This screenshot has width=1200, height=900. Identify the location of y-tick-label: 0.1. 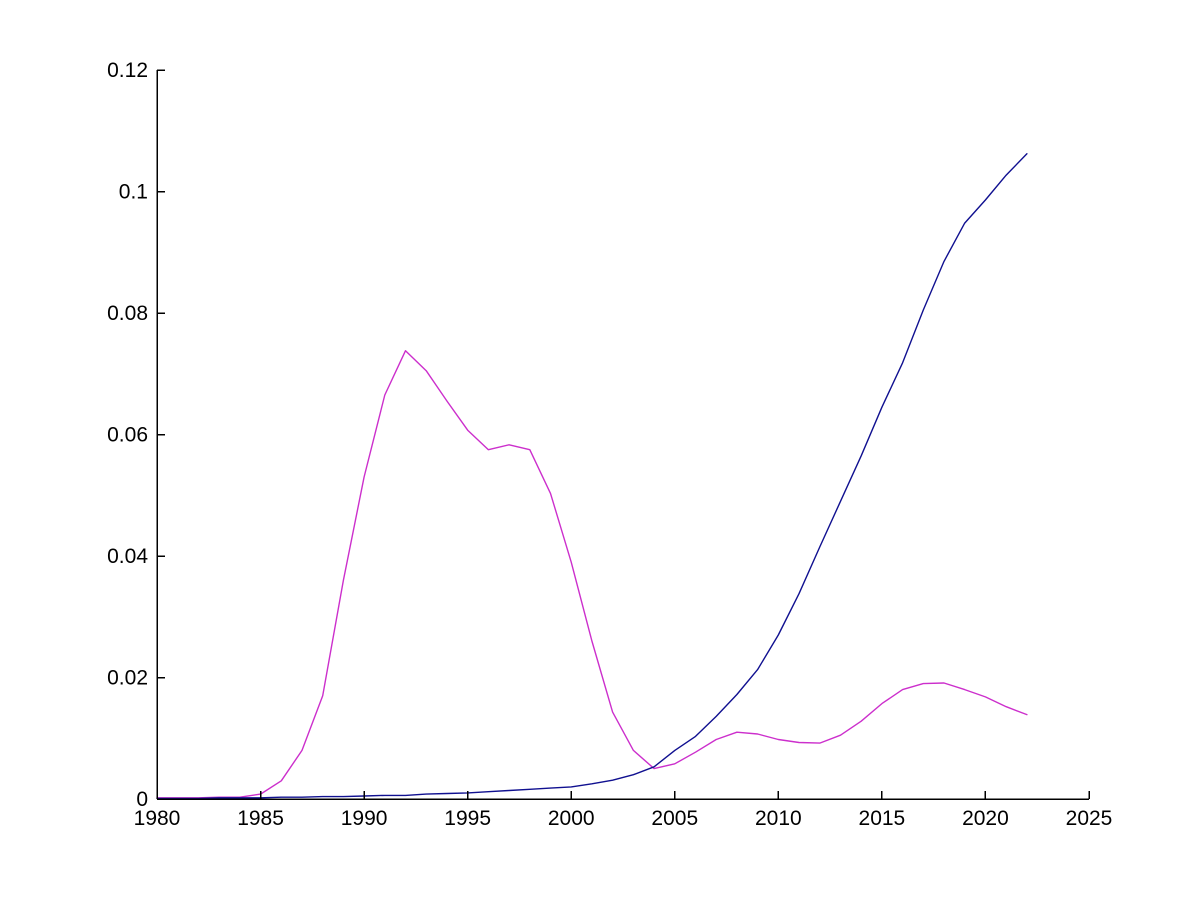
(133, 192).